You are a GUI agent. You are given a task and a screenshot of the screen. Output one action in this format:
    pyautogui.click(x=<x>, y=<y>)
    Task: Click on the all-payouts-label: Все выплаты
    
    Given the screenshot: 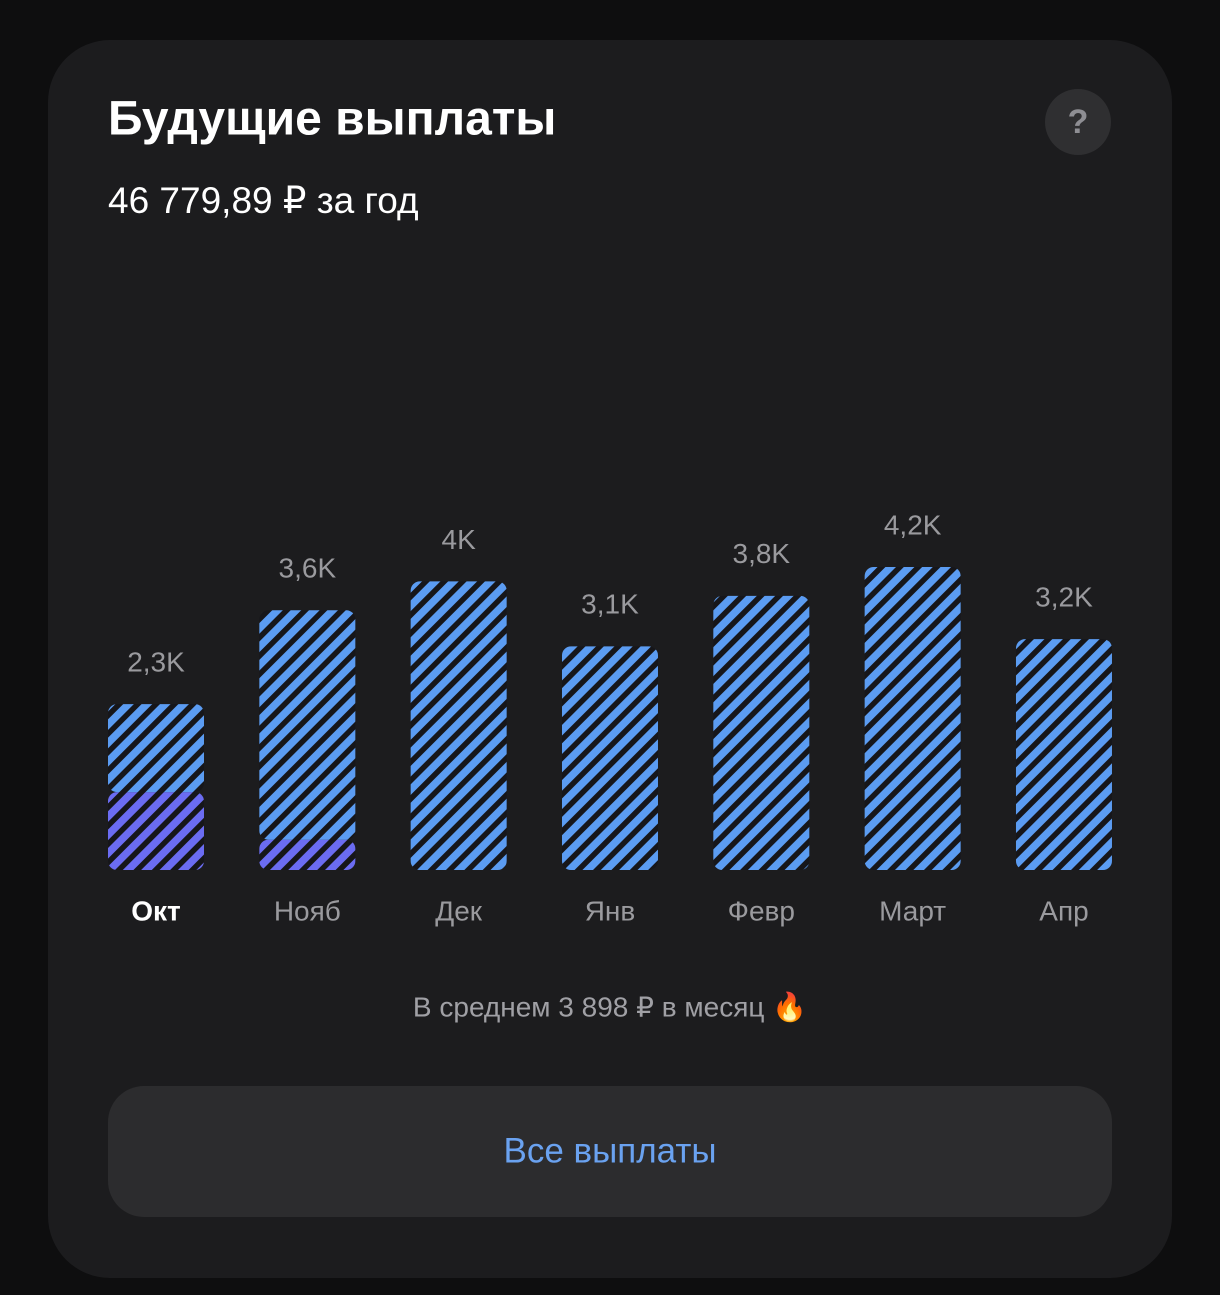 What is the action you would take?
    pyautogui.click(x=609, y=1150)
    